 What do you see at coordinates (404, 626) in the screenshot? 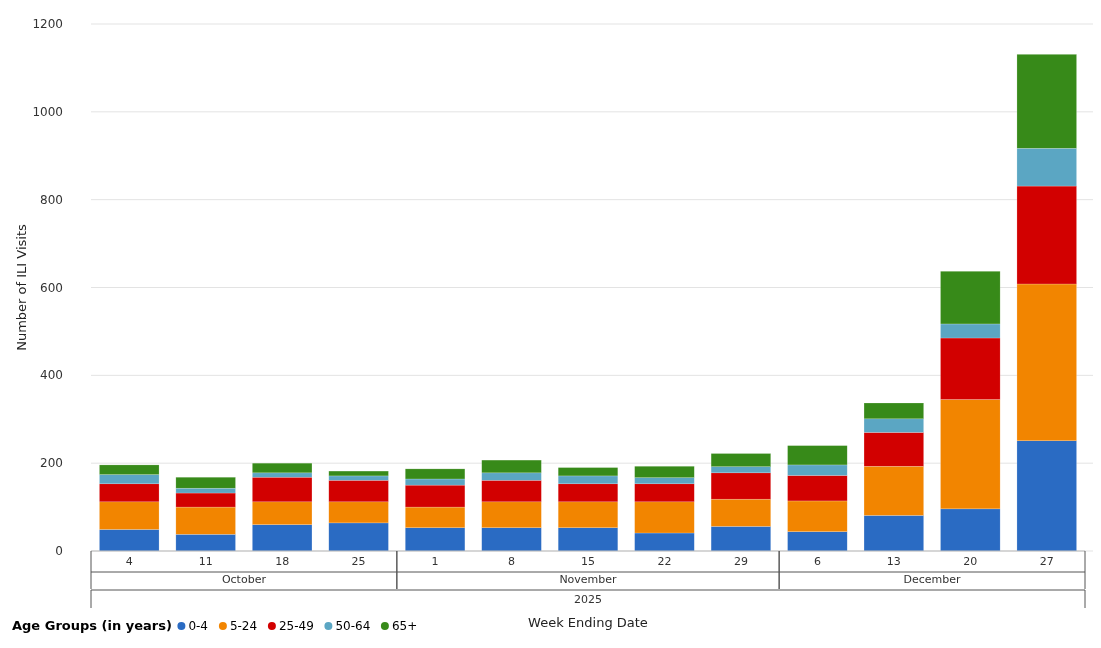
I see `legend-label: 65+` at bounding box center [404, 626].